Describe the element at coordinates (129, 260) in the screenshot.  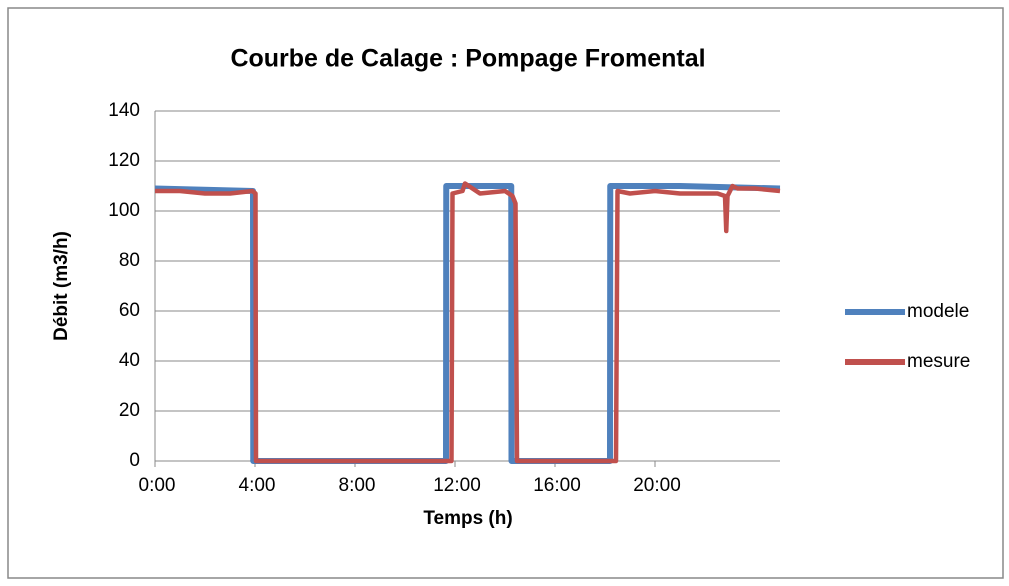
I see `y-tick-label: 80` at that location.